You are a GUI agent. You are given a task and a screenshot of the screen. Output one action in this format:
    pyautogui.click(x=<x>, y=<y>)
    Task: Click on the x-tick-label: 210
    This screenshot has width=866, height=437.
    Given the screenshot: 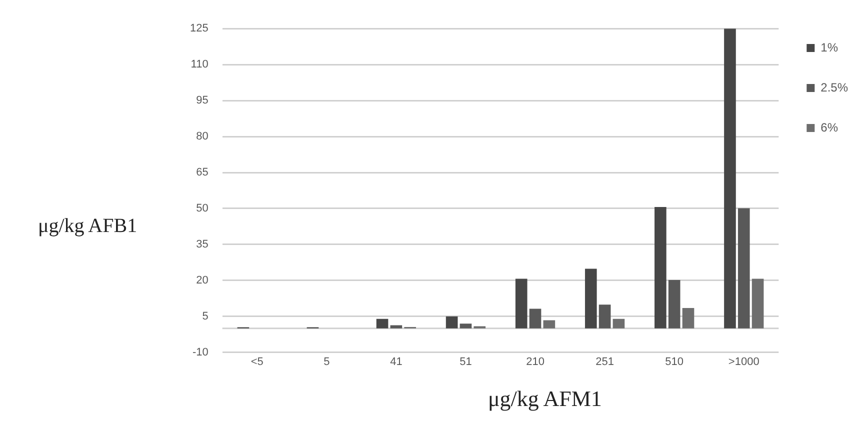 What is the action you would take?
    pyautogui.click(x=535, y=362)
    